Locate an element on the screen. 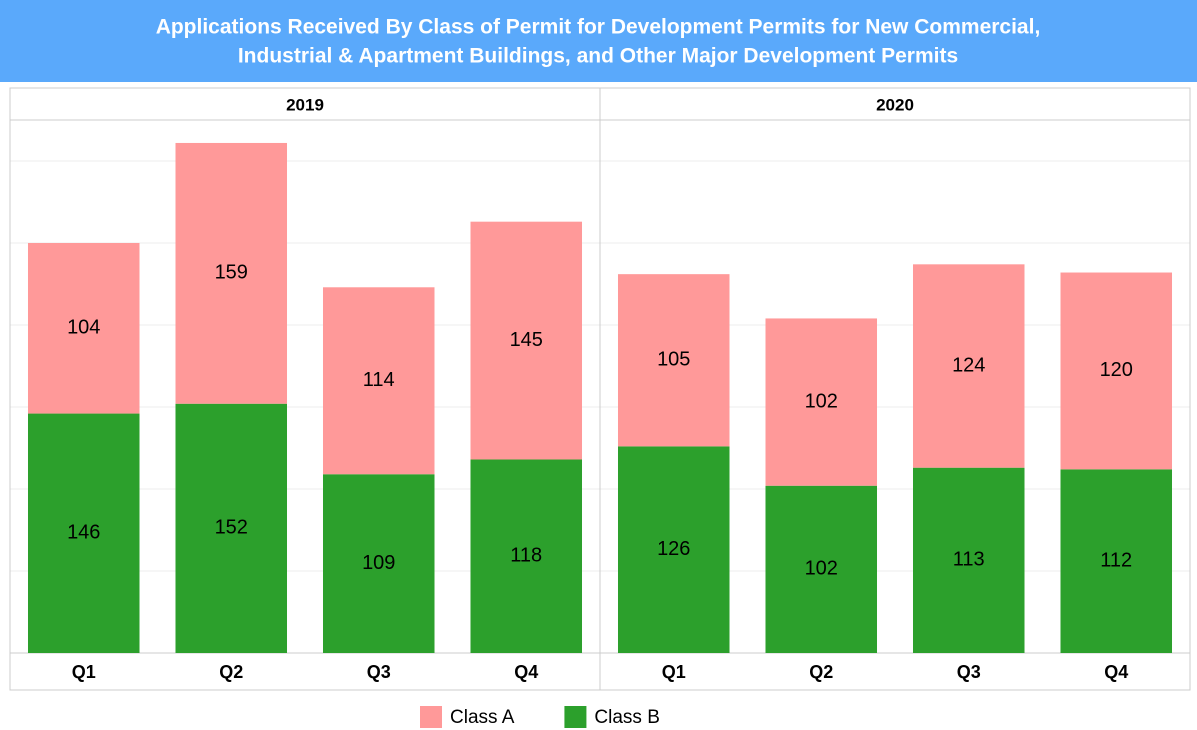  data-label: 126 is located at coordinates (673, 549).